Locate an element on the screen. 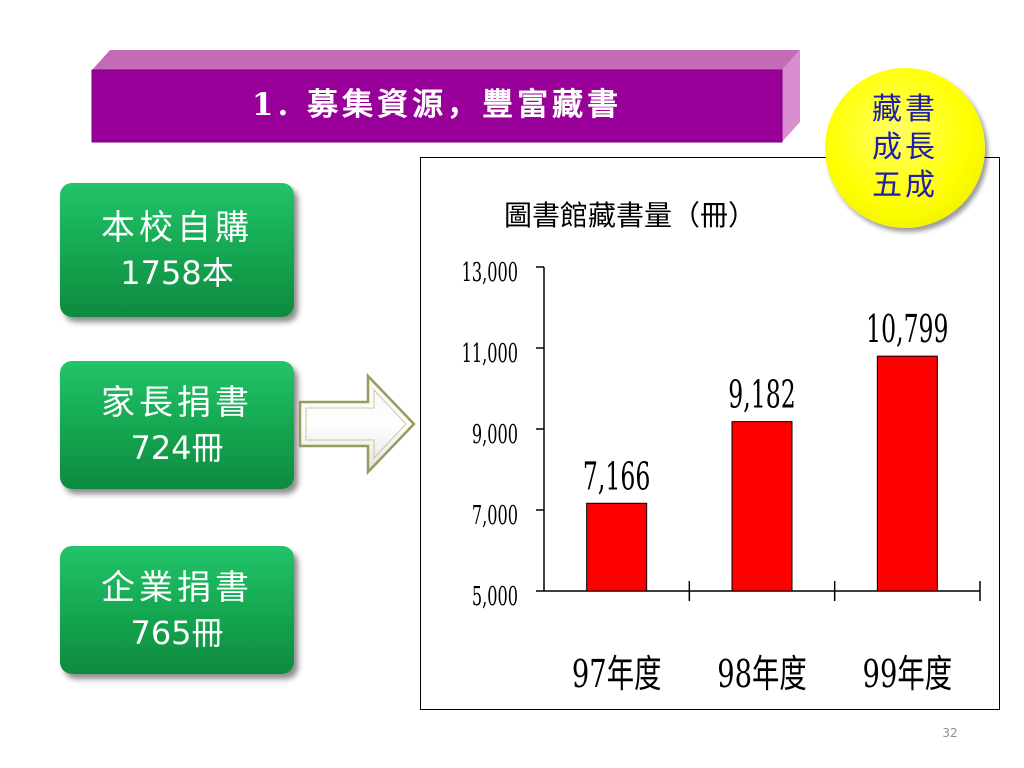 The width and height of the screenshot is (1024, 768). banner-side-face is located at coordinates (791, 96).